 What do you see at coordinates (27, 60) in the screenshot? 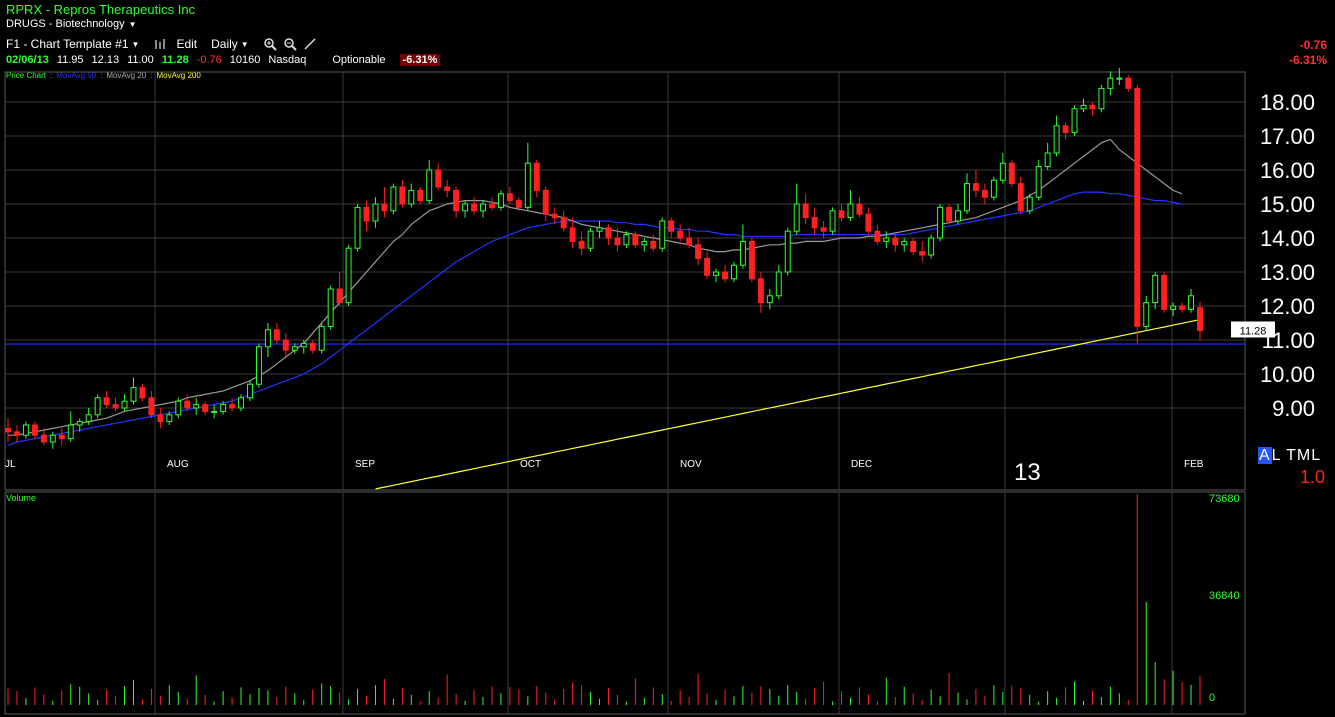
I see `quote-date: 02/06/13` at bounding box center [27, 60].